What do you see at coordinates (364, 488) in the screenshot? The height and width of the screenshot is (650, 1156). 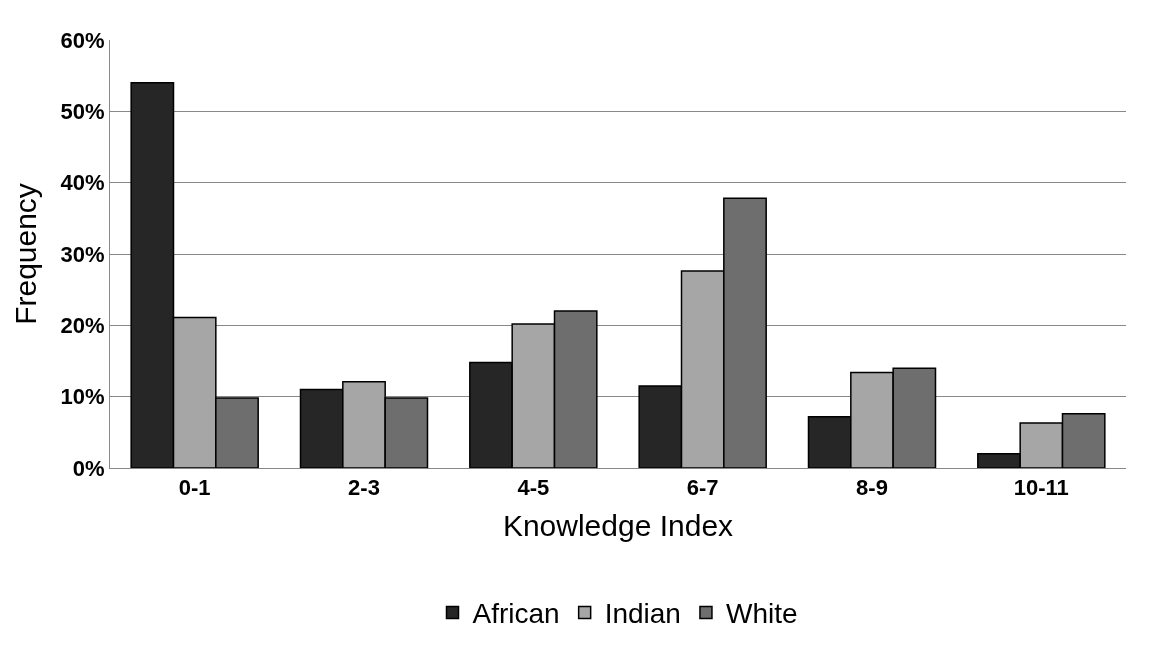 I see `x-tick-label: 2-3` at bounding box center [364, 488].